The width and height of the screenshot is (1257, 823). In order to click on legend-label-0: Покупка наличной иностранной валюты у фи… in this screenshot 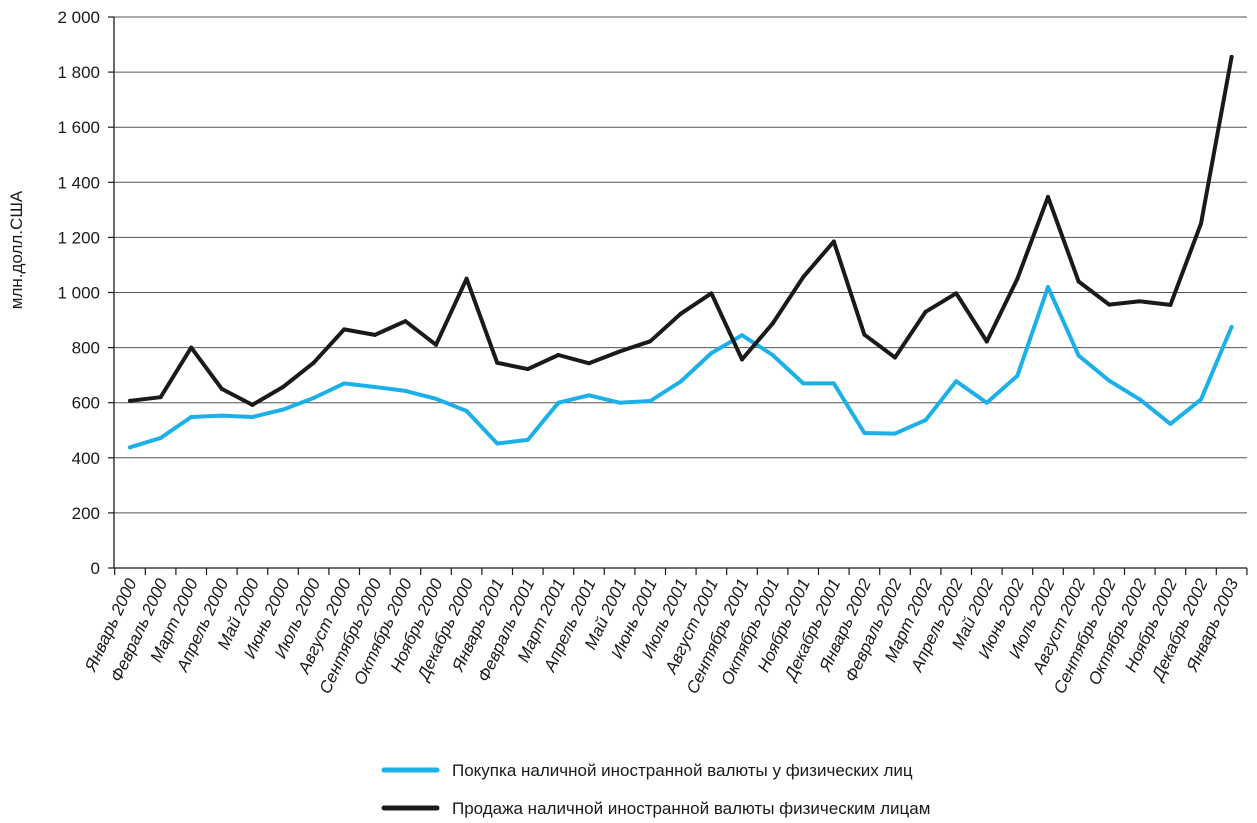, I will do `click(682, 770)`.